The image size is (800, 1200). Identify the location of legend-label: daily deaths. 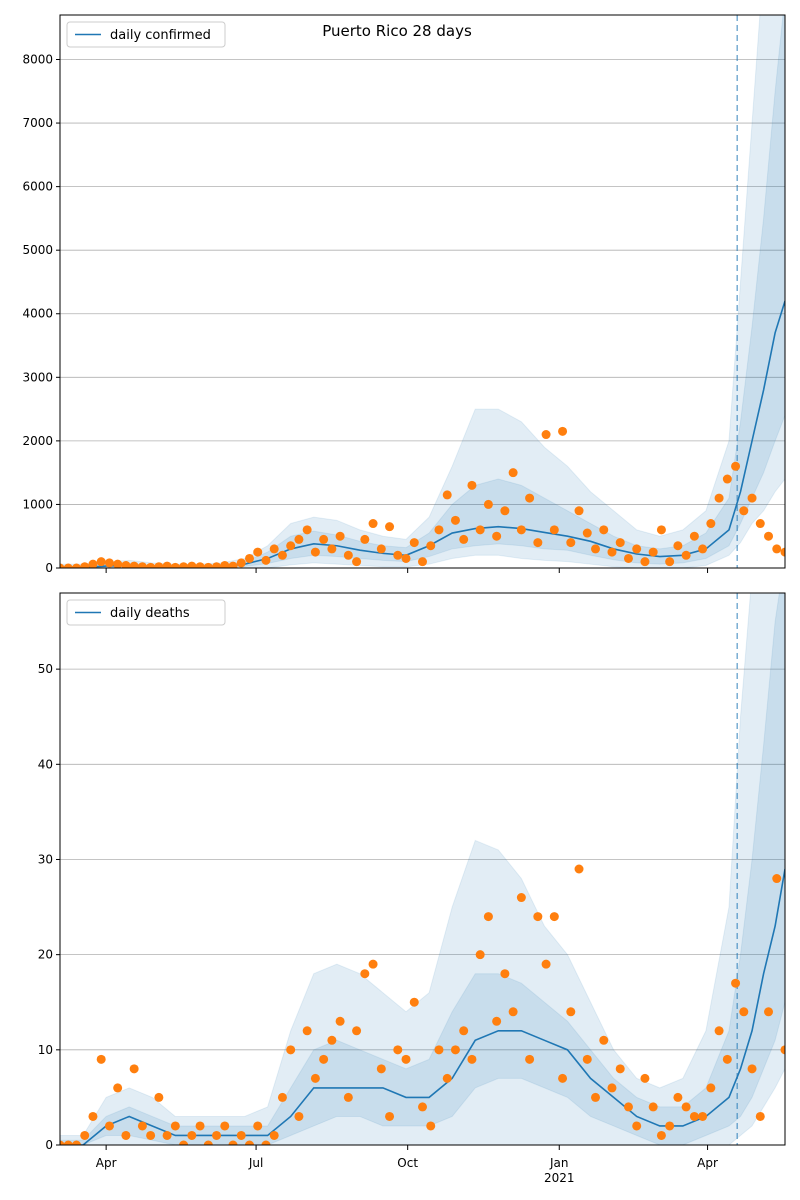
(150, 613).